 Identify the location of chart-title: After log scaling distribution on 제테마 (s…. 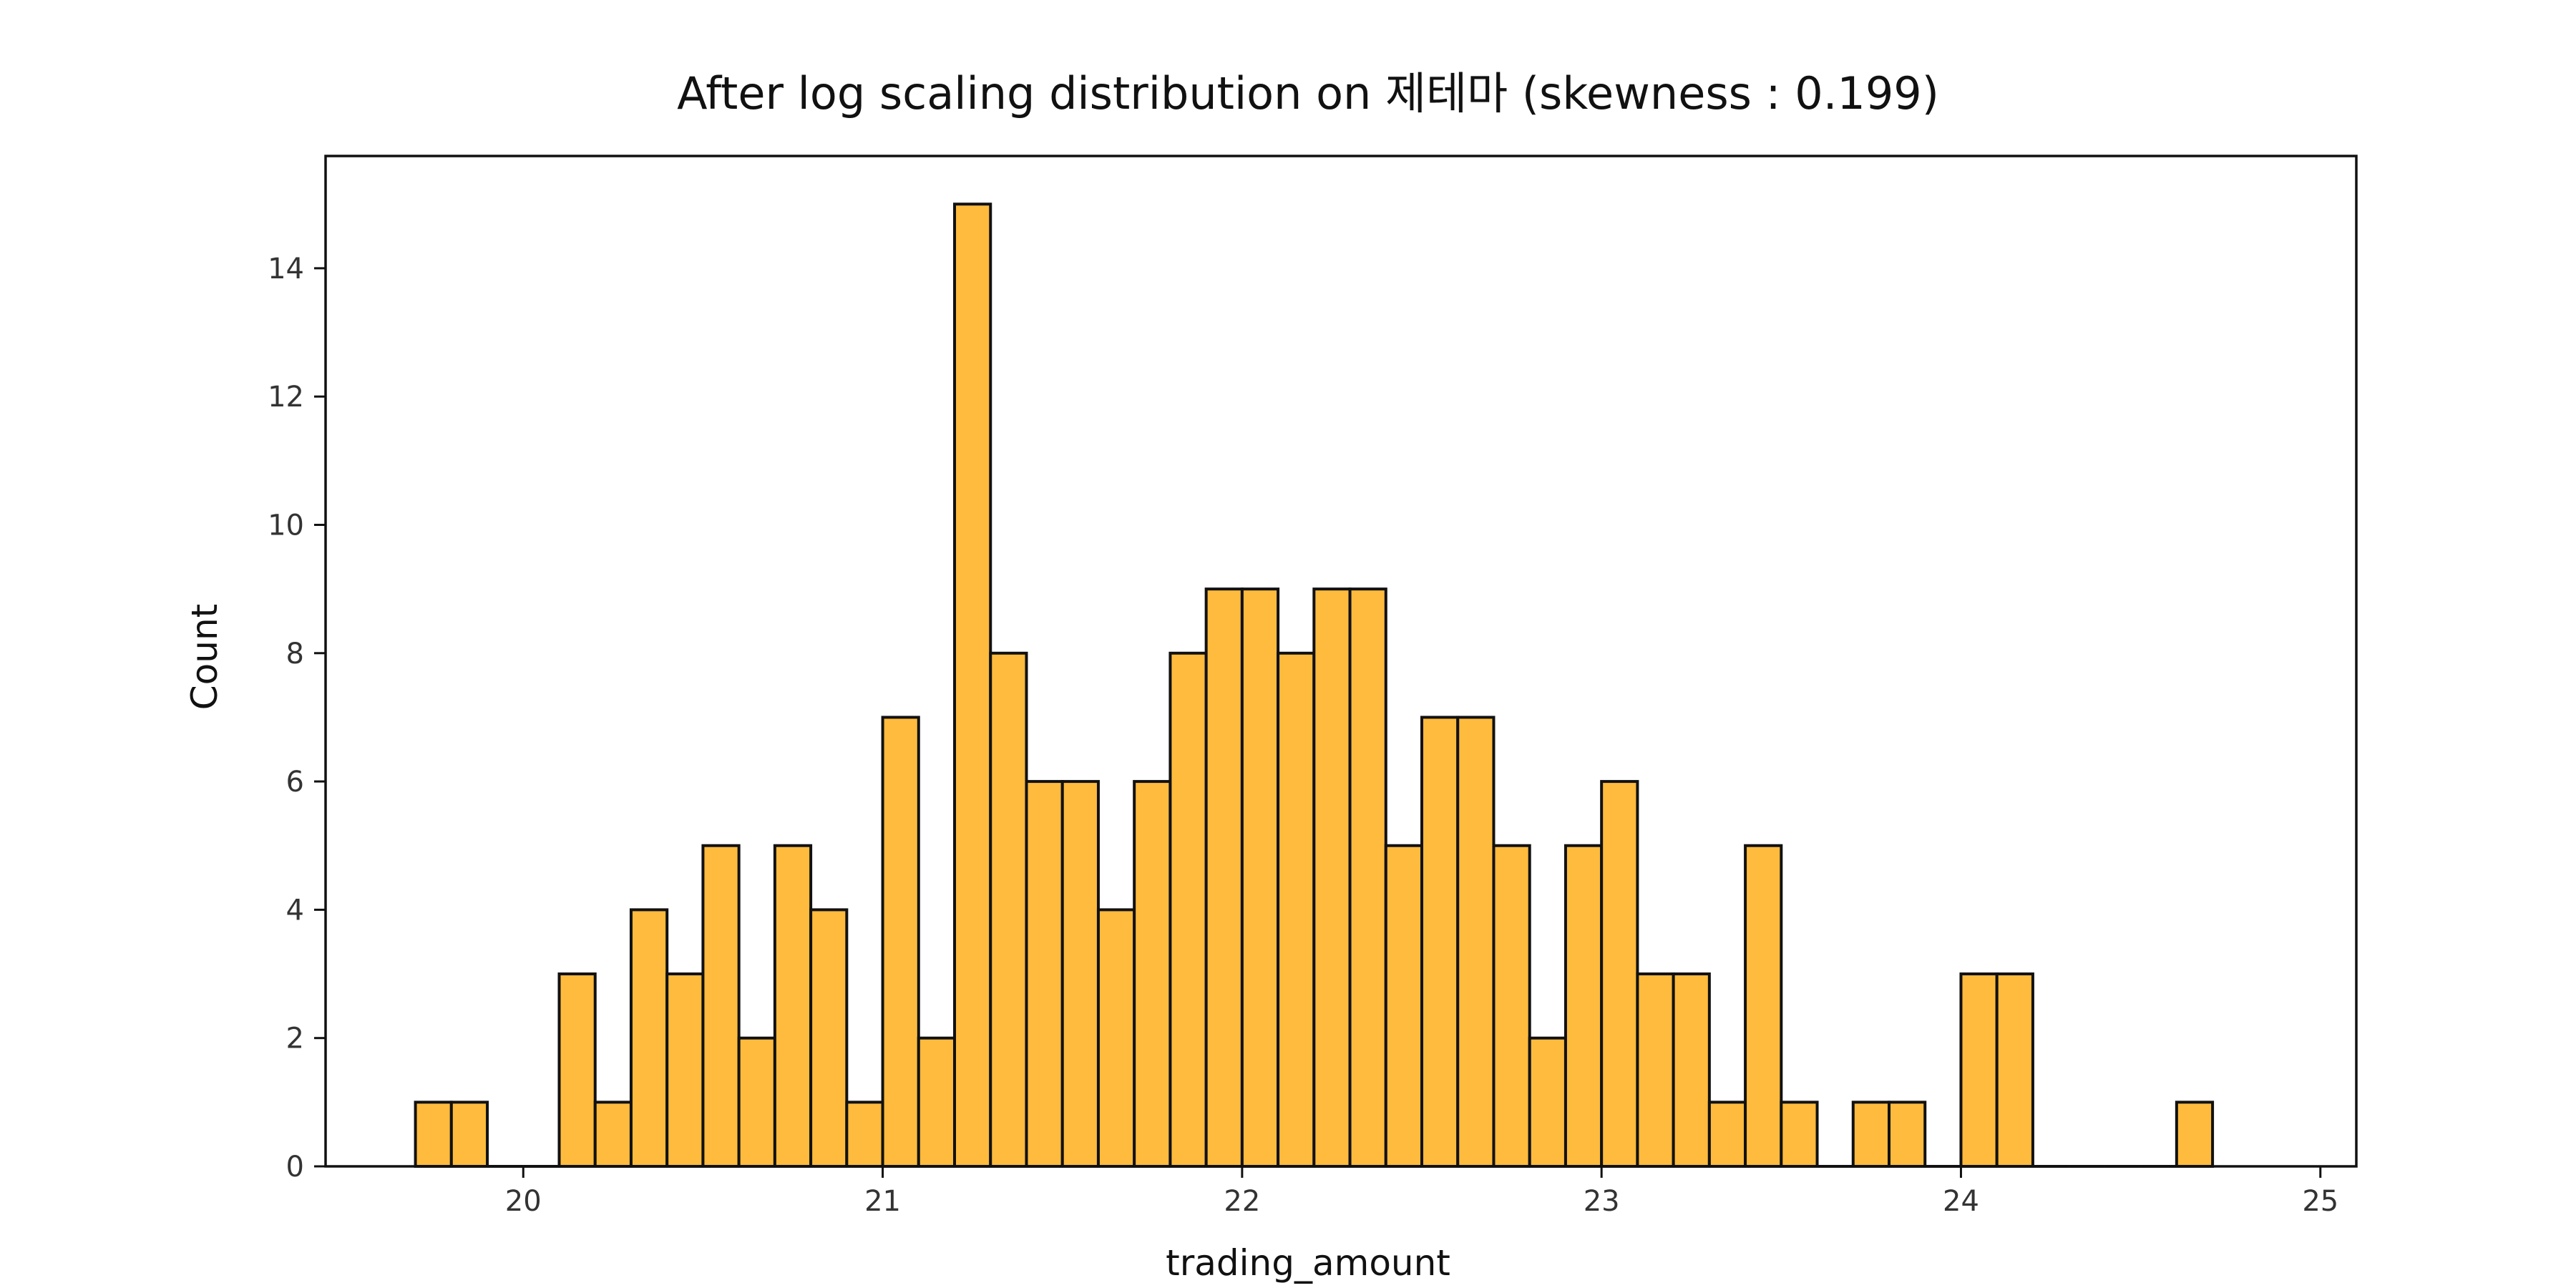
(1308, 93).